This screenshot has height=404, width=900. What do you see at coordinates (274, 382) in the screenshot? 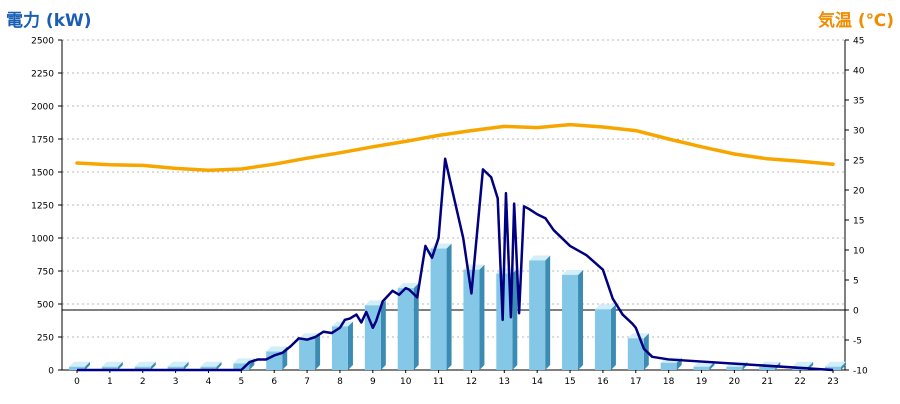
I see `x-tick-label: 6` at bounding box center [274, 382].